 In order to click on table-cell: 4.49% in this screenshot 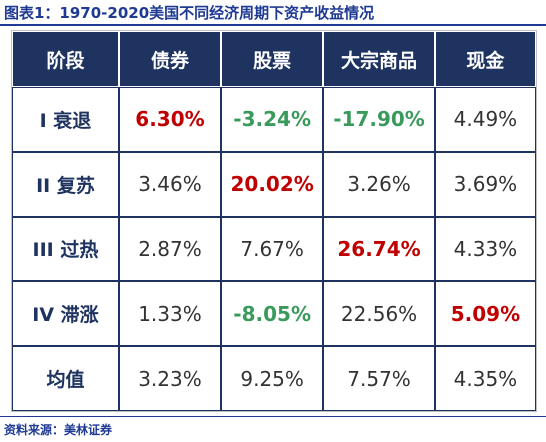, I will do `click(485, 119)`.